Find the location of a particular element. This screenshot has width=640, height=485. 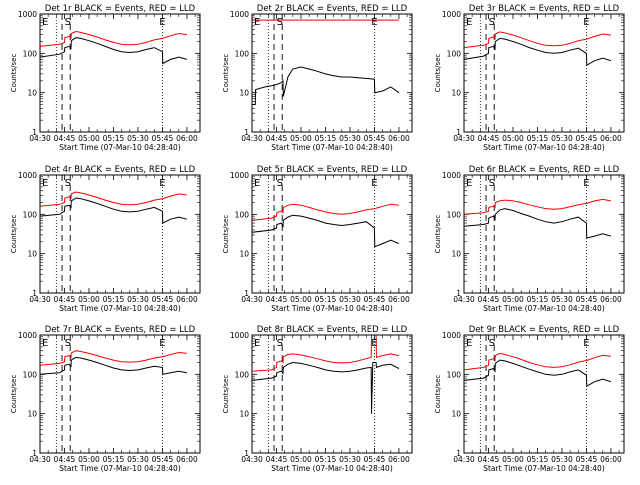

panel-title: Det 7r BLACK = Events, RED = LLD is located at coordinates (120, 330).